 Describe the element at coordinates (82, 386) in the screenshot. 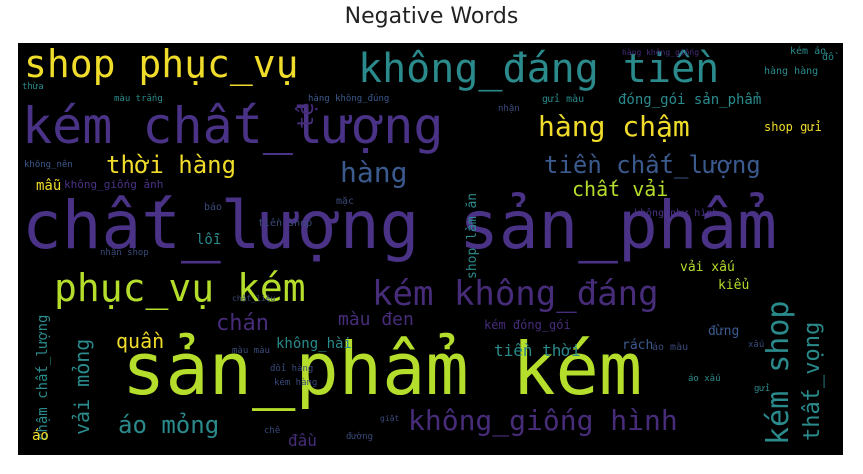

I see `cloud-word: vải mỏng` at that location.